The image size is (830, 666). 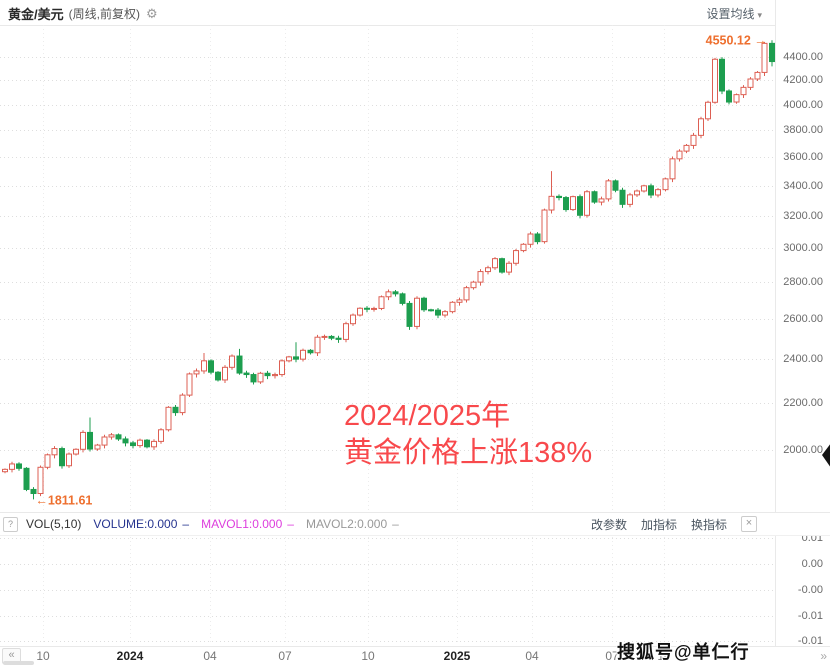 What do you see at coordinates (803, 450) in the screenshot?
I see `price-axis-label: 2000.00` at bounding box center [803, 450].